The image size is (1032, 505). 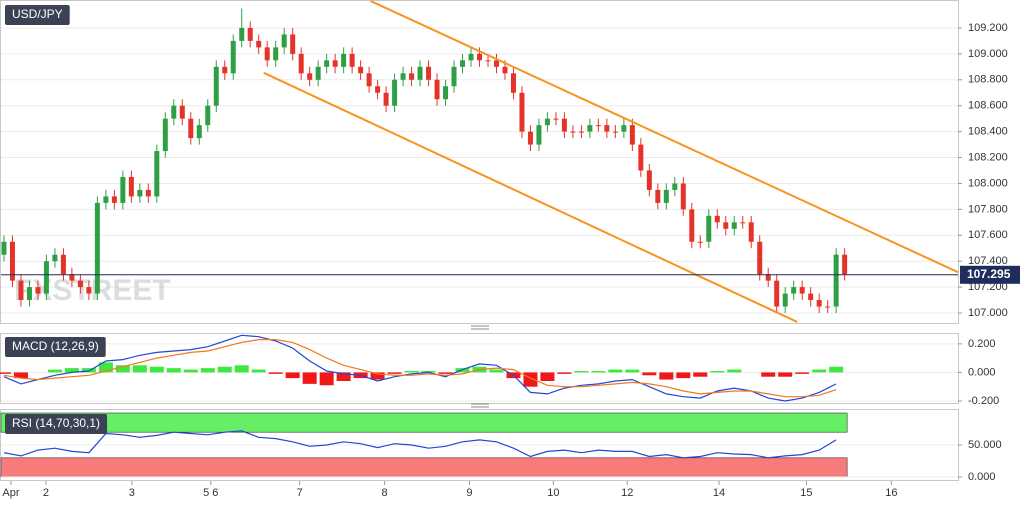 I want to click on x-tick-label: 3, so click(x=132, y=493).